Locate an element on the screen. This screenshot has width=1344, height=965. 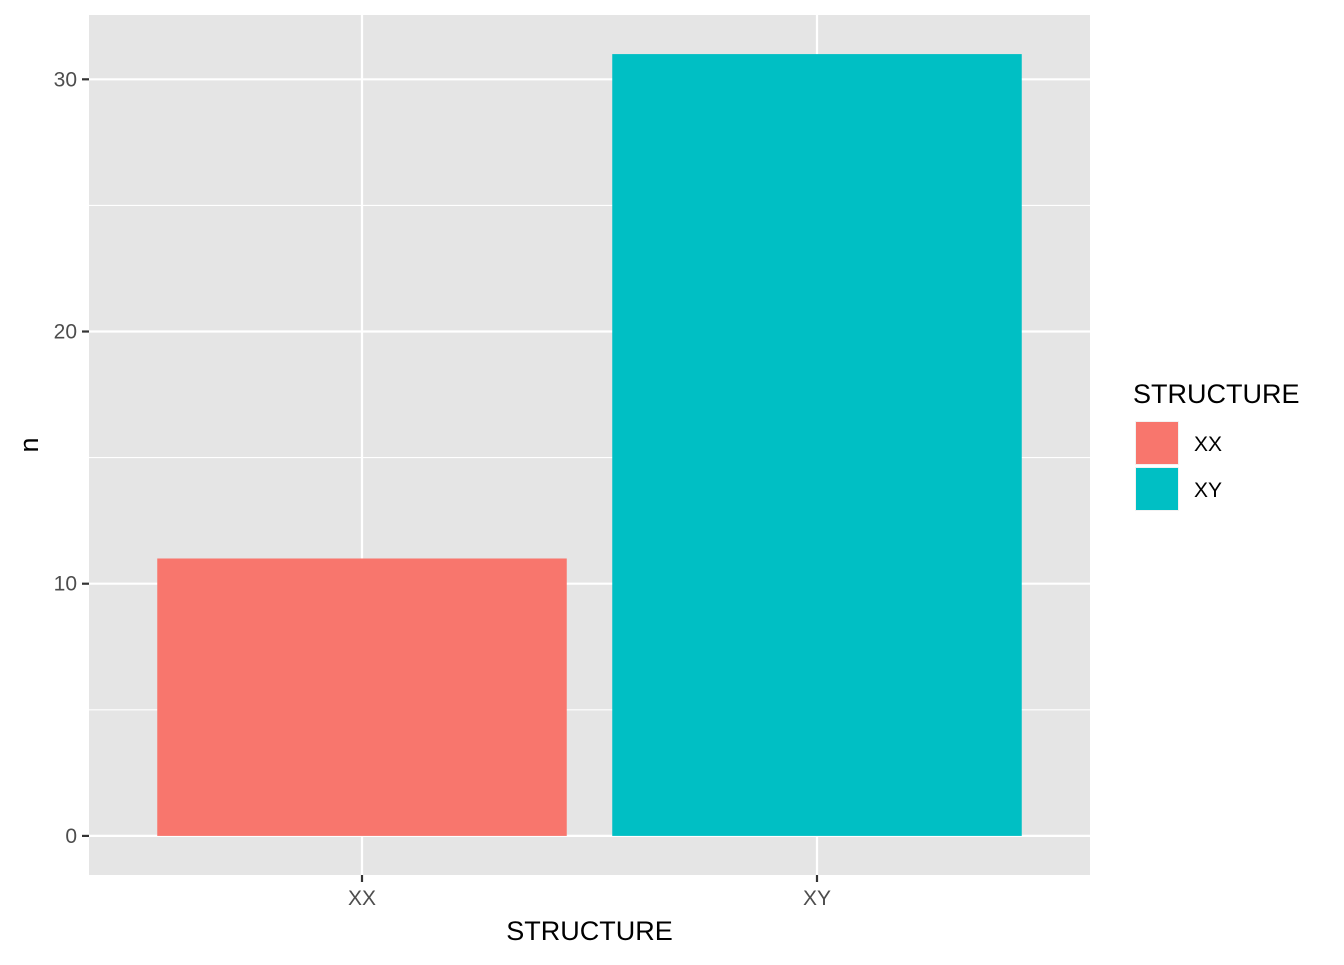
legend: STRUCTURE XX XY is located at coordinates (1216, 445).